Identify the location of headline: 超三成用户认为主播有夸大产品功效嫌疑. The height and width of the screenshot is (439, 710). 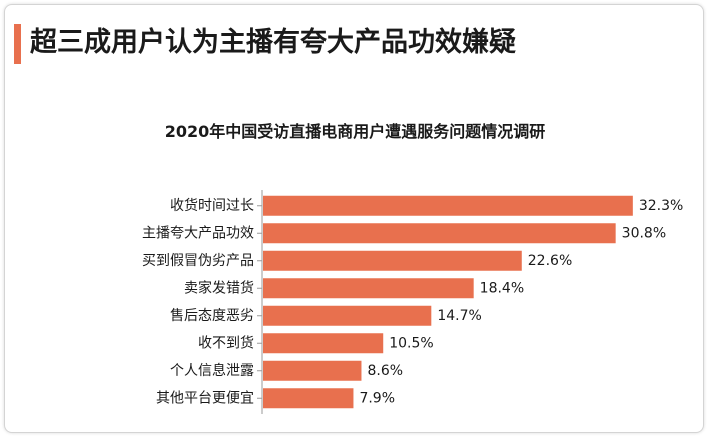
(273, 42).